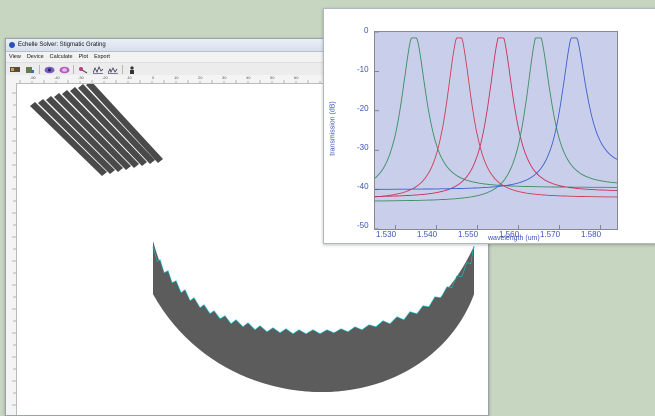  What do you see at coordinates (96, 130) in the screenshot?
I see `waveguide-bundle` at bounding box center [96, 130].